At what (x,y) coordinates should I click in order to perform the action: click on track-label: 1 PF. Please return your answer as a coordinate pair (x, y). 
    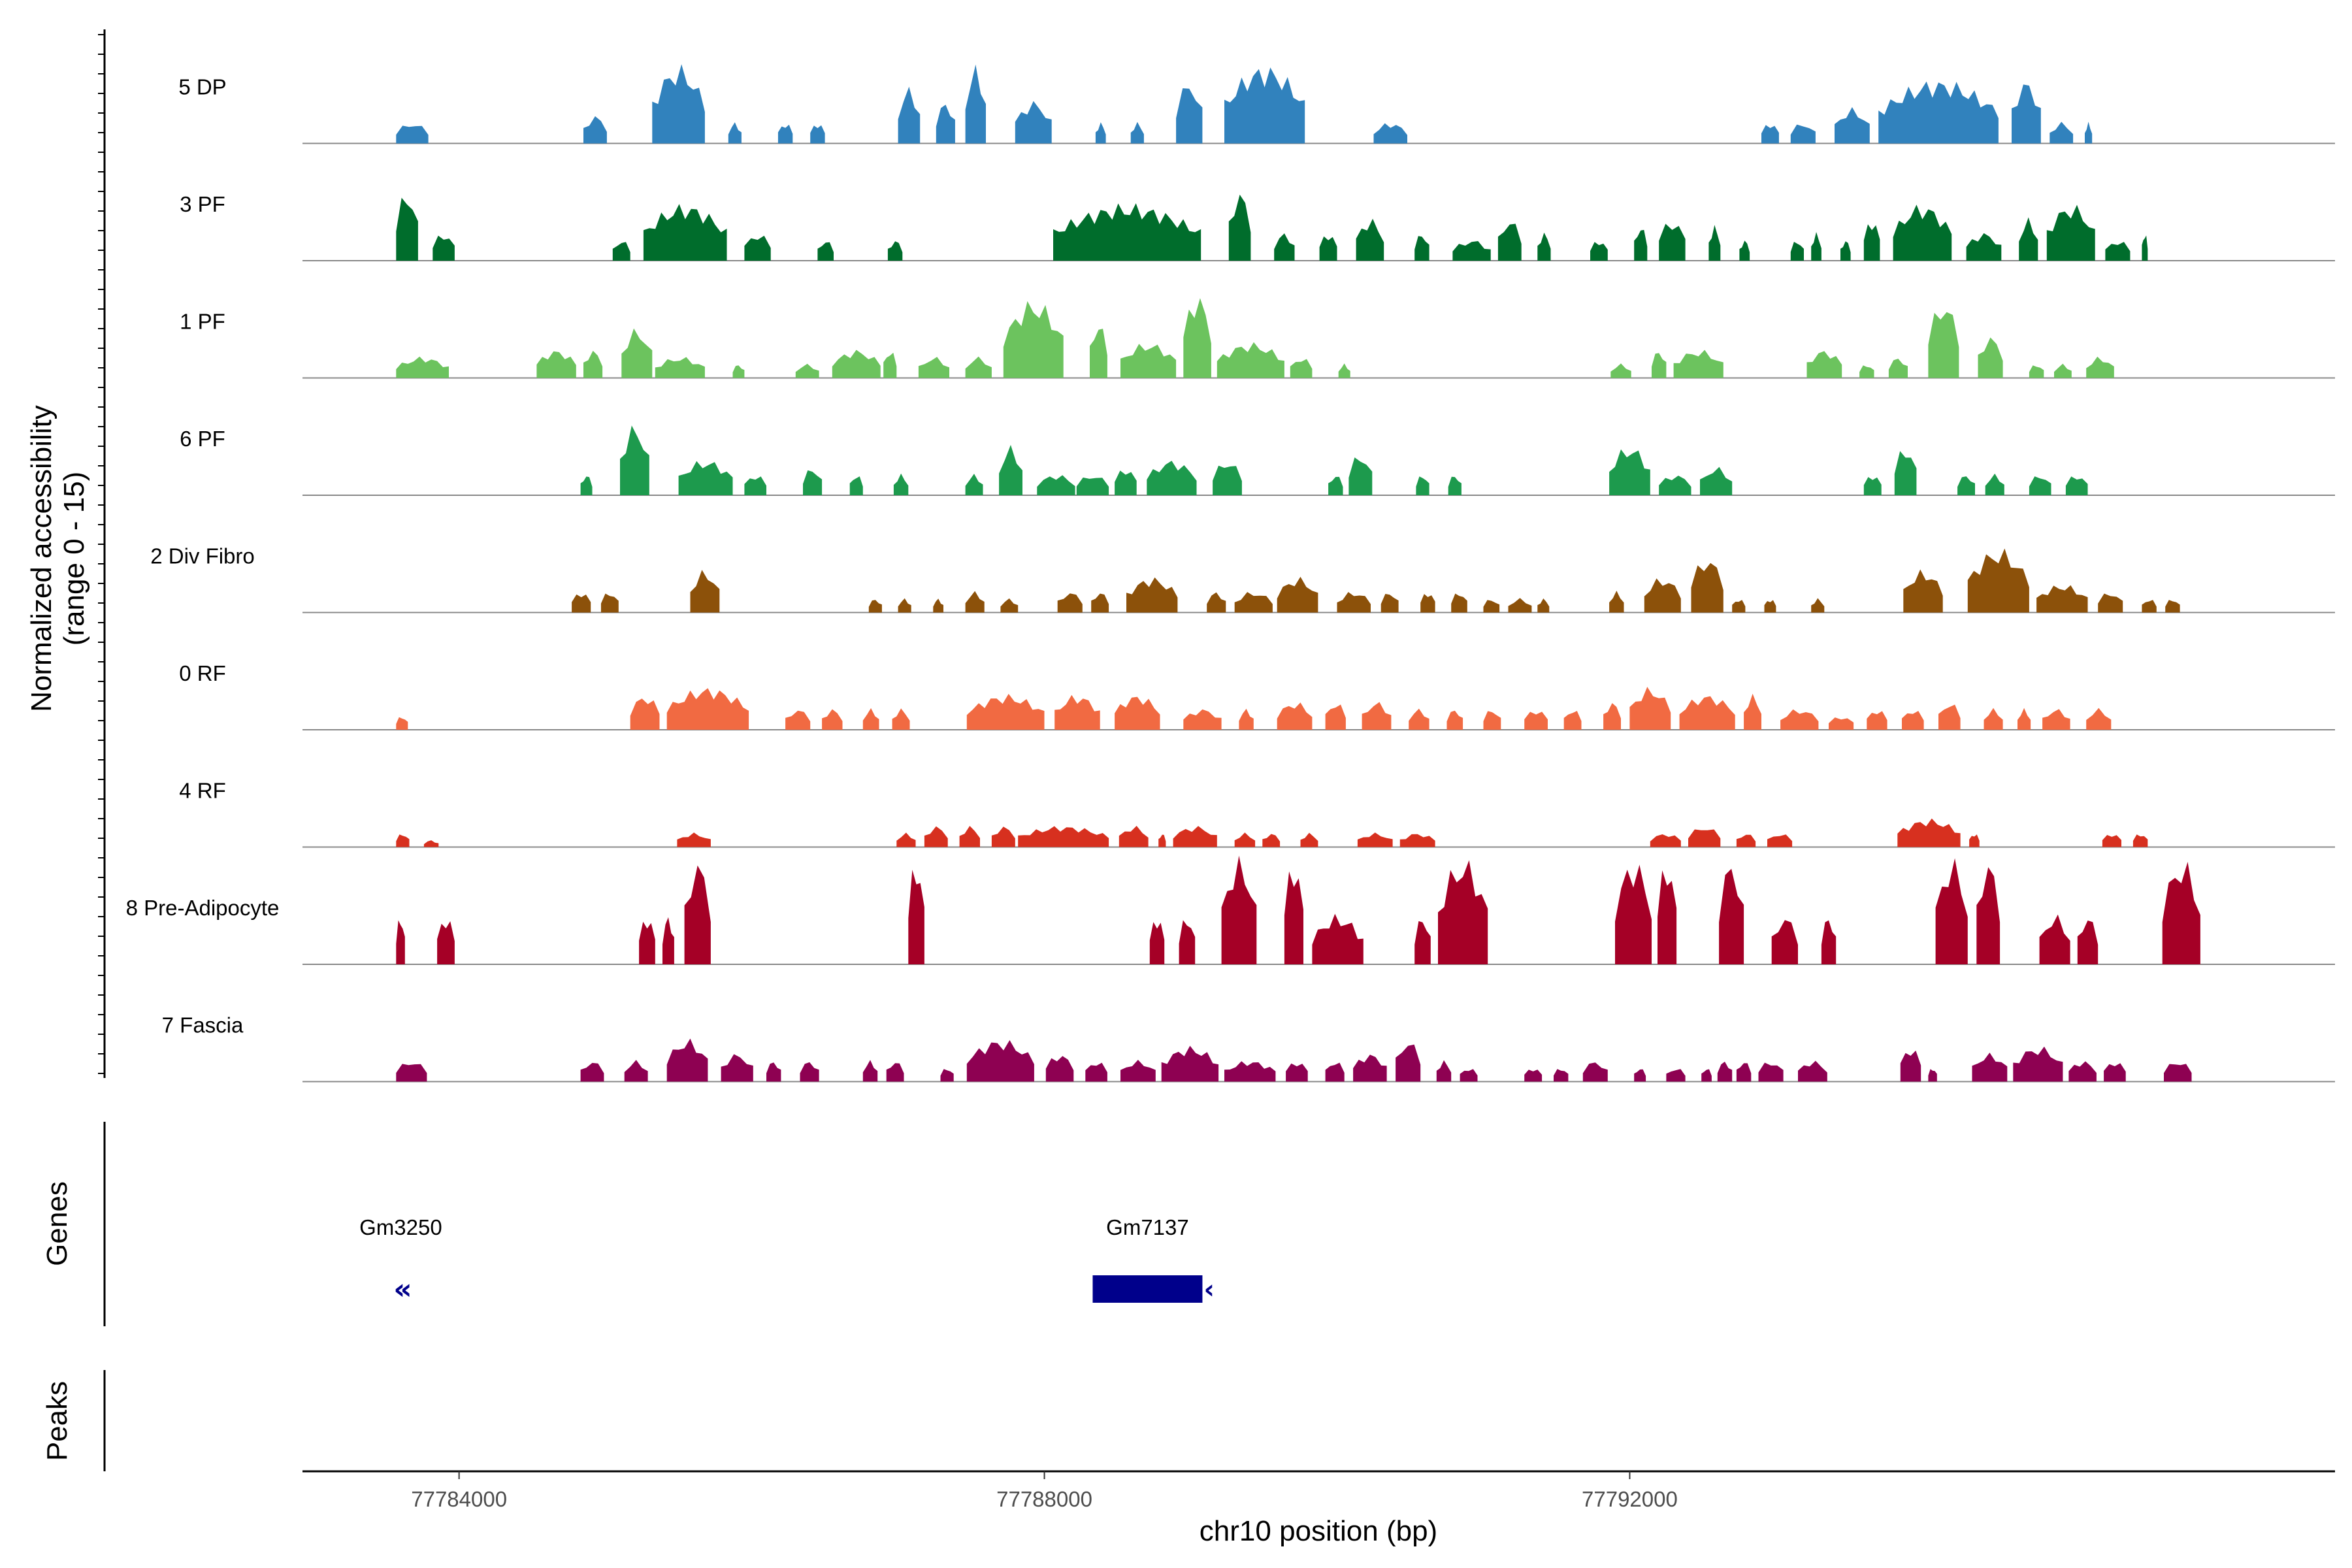
    Looking at the image, I should click on (202, 322).